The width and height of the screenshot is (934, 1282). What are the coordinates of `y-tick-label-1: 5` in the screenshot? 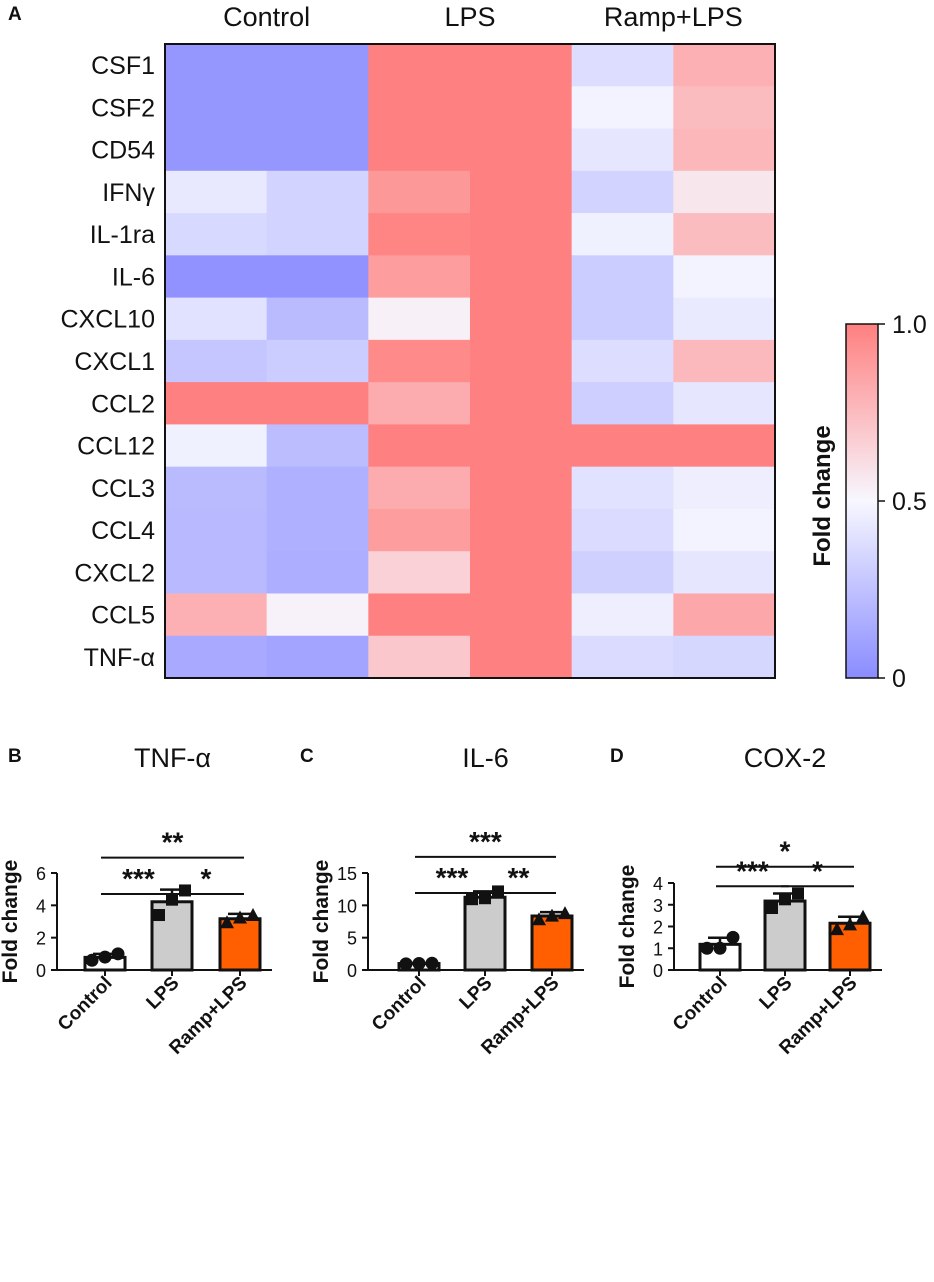 It's located at (352, 939).